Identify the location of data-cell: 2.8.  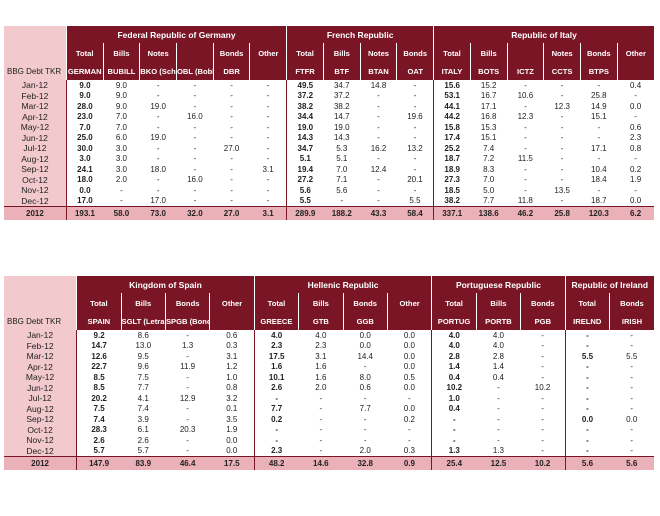
(498, 356).